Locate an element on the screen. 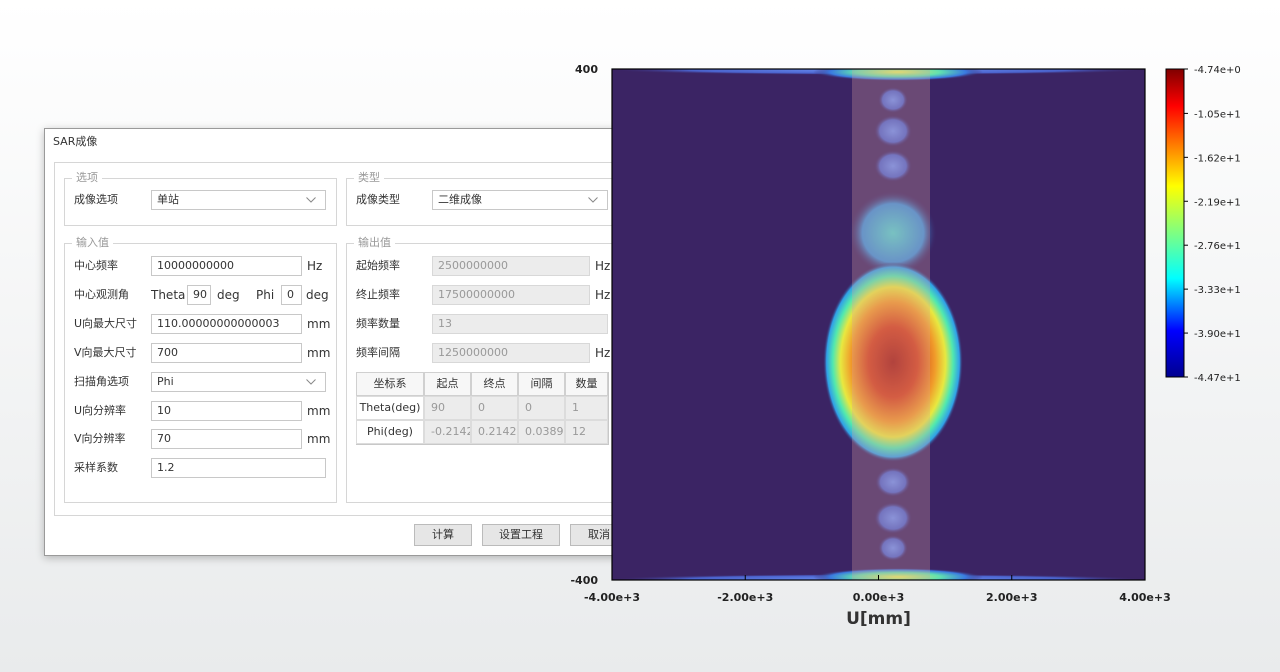 The width and height of the screenshot is (1280, 672). field-label: U向分辨率 is located at coordinates (100, 410).